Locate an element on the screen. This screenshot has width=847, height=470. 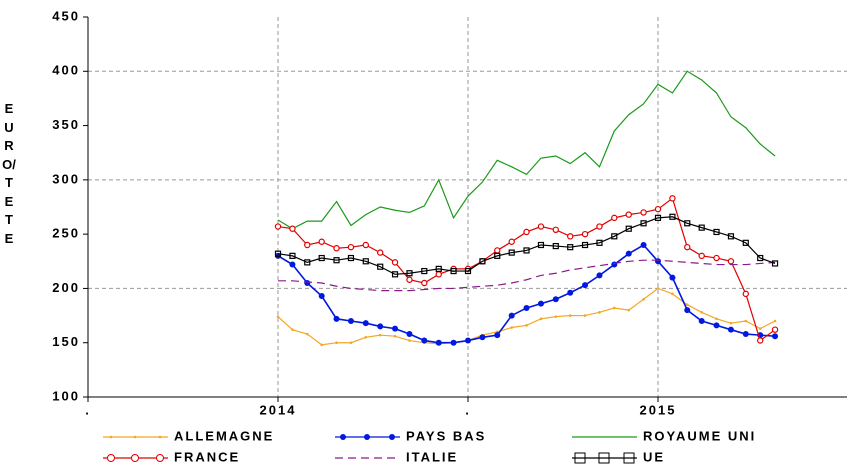
y-tick-label: 250 is located at coordinates (66, 233).